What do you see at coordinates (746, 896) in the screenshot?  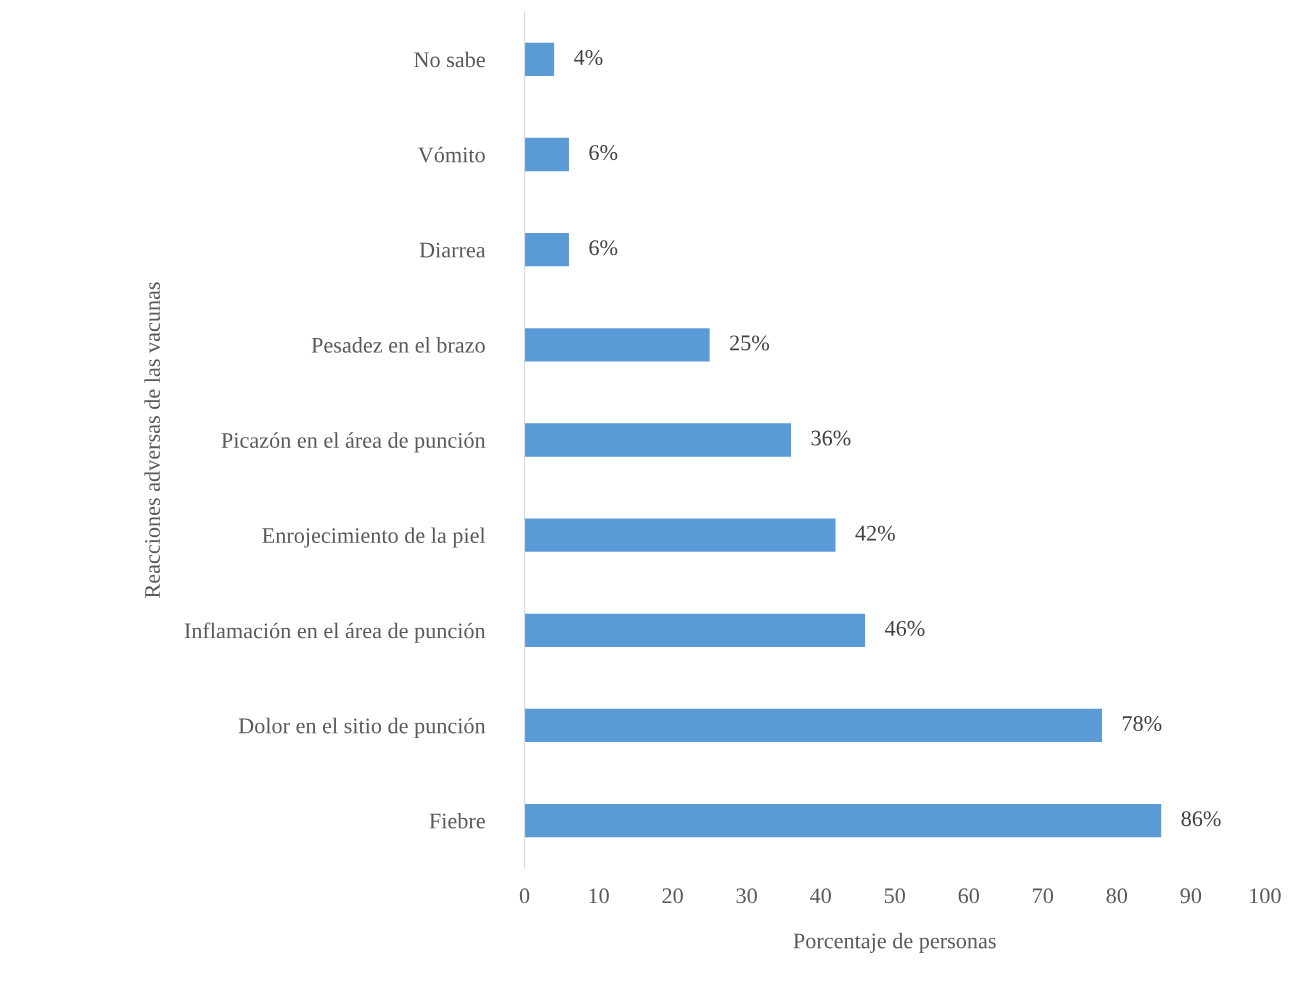 I see `x-tick-label: 30` at bounding box center [746, 896].